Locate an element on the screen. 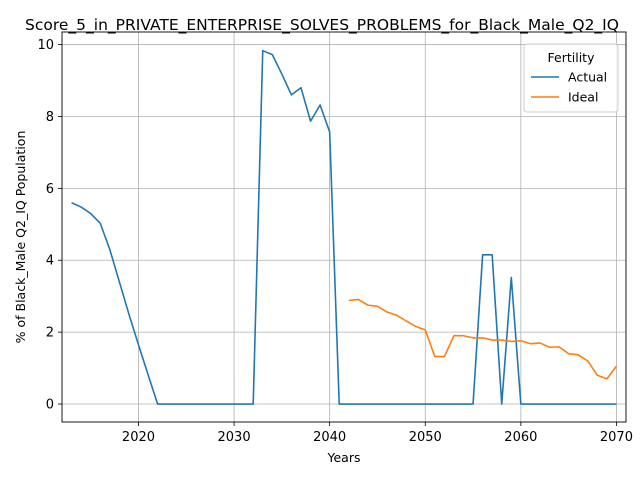 The width and height of the screenshot is (640, 480). x-tick-label: 2050 is located at coordinates (425, 437).